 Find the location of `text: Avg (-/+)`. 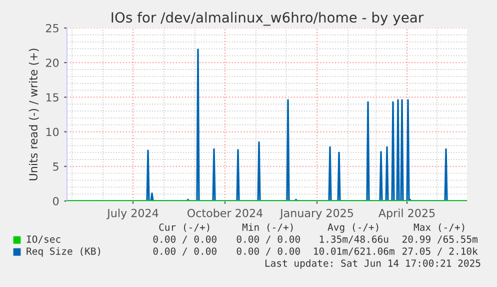

text: Avg (-/+) is located at coordinates (353, 228).